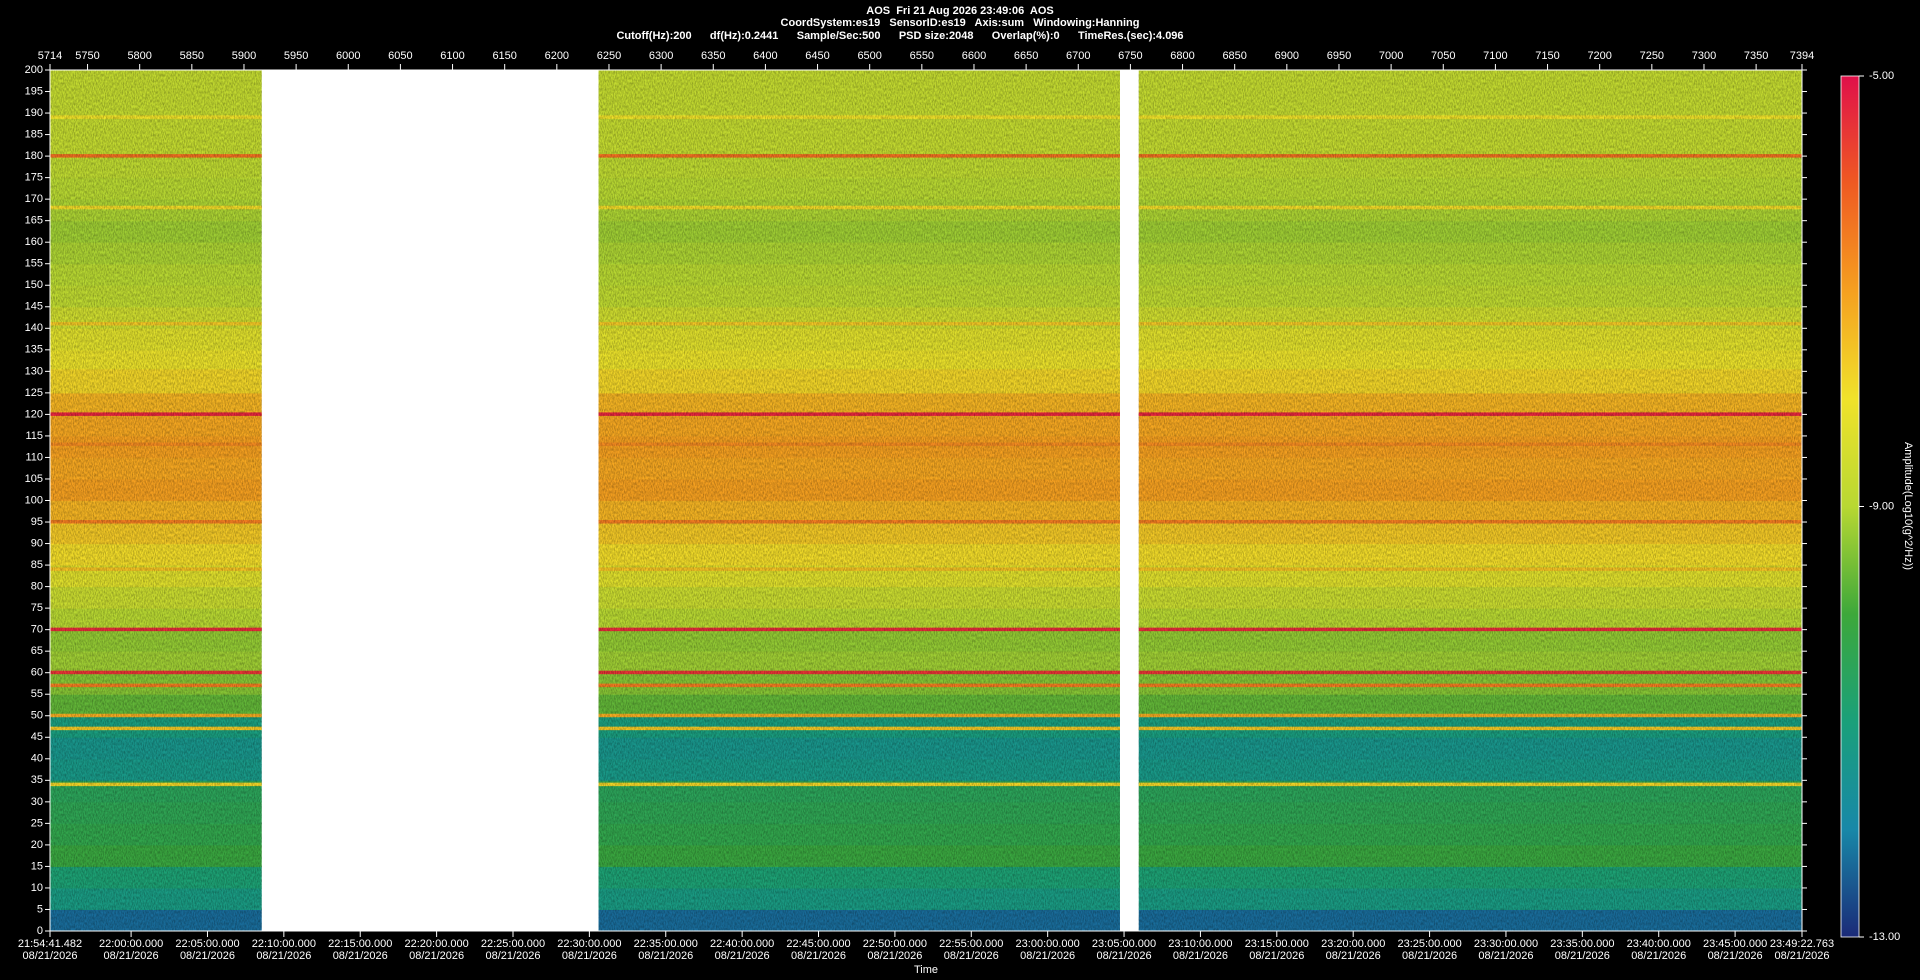 The height and width of the screenshot is (980, 1920). What do you see at coordinates (37, 716) in the screenshot?
I see `y-tick-label: 50` at bounding box center [37, 716].